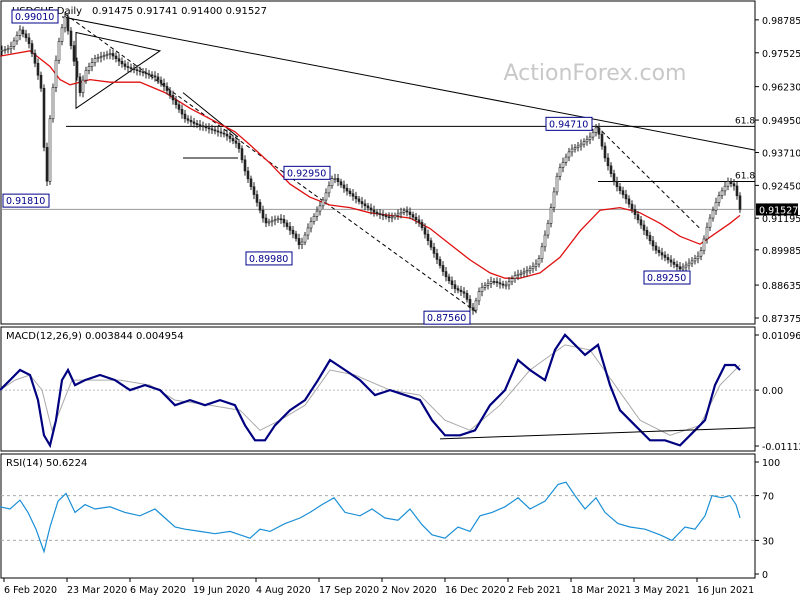 This screenshot has height=604, width=800. What do you see at coordinates (597, 433) in the screenshot?
I see `macd-trendline` at bounding box center [597, 433].